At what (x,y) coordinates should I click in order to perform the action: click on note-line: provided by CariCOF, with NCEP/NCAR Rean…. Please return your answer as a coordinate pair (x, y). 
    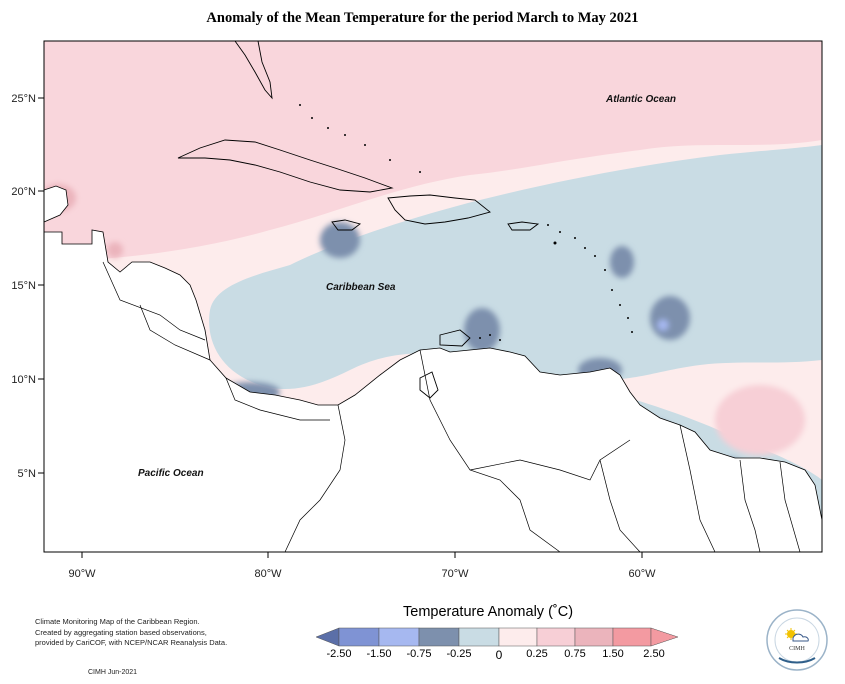
    Looking at the image, I should click on (131, 642).